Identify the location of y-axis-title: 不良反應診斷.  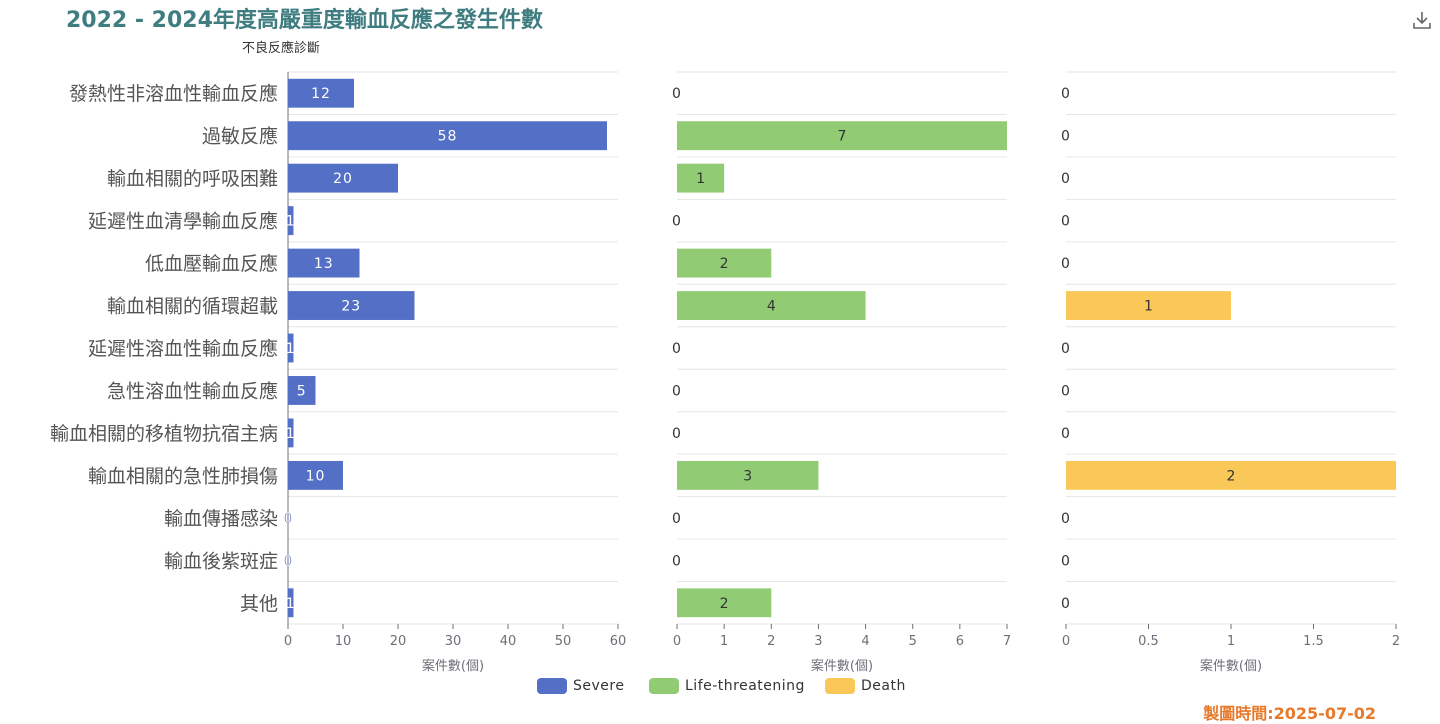
(281, 48).